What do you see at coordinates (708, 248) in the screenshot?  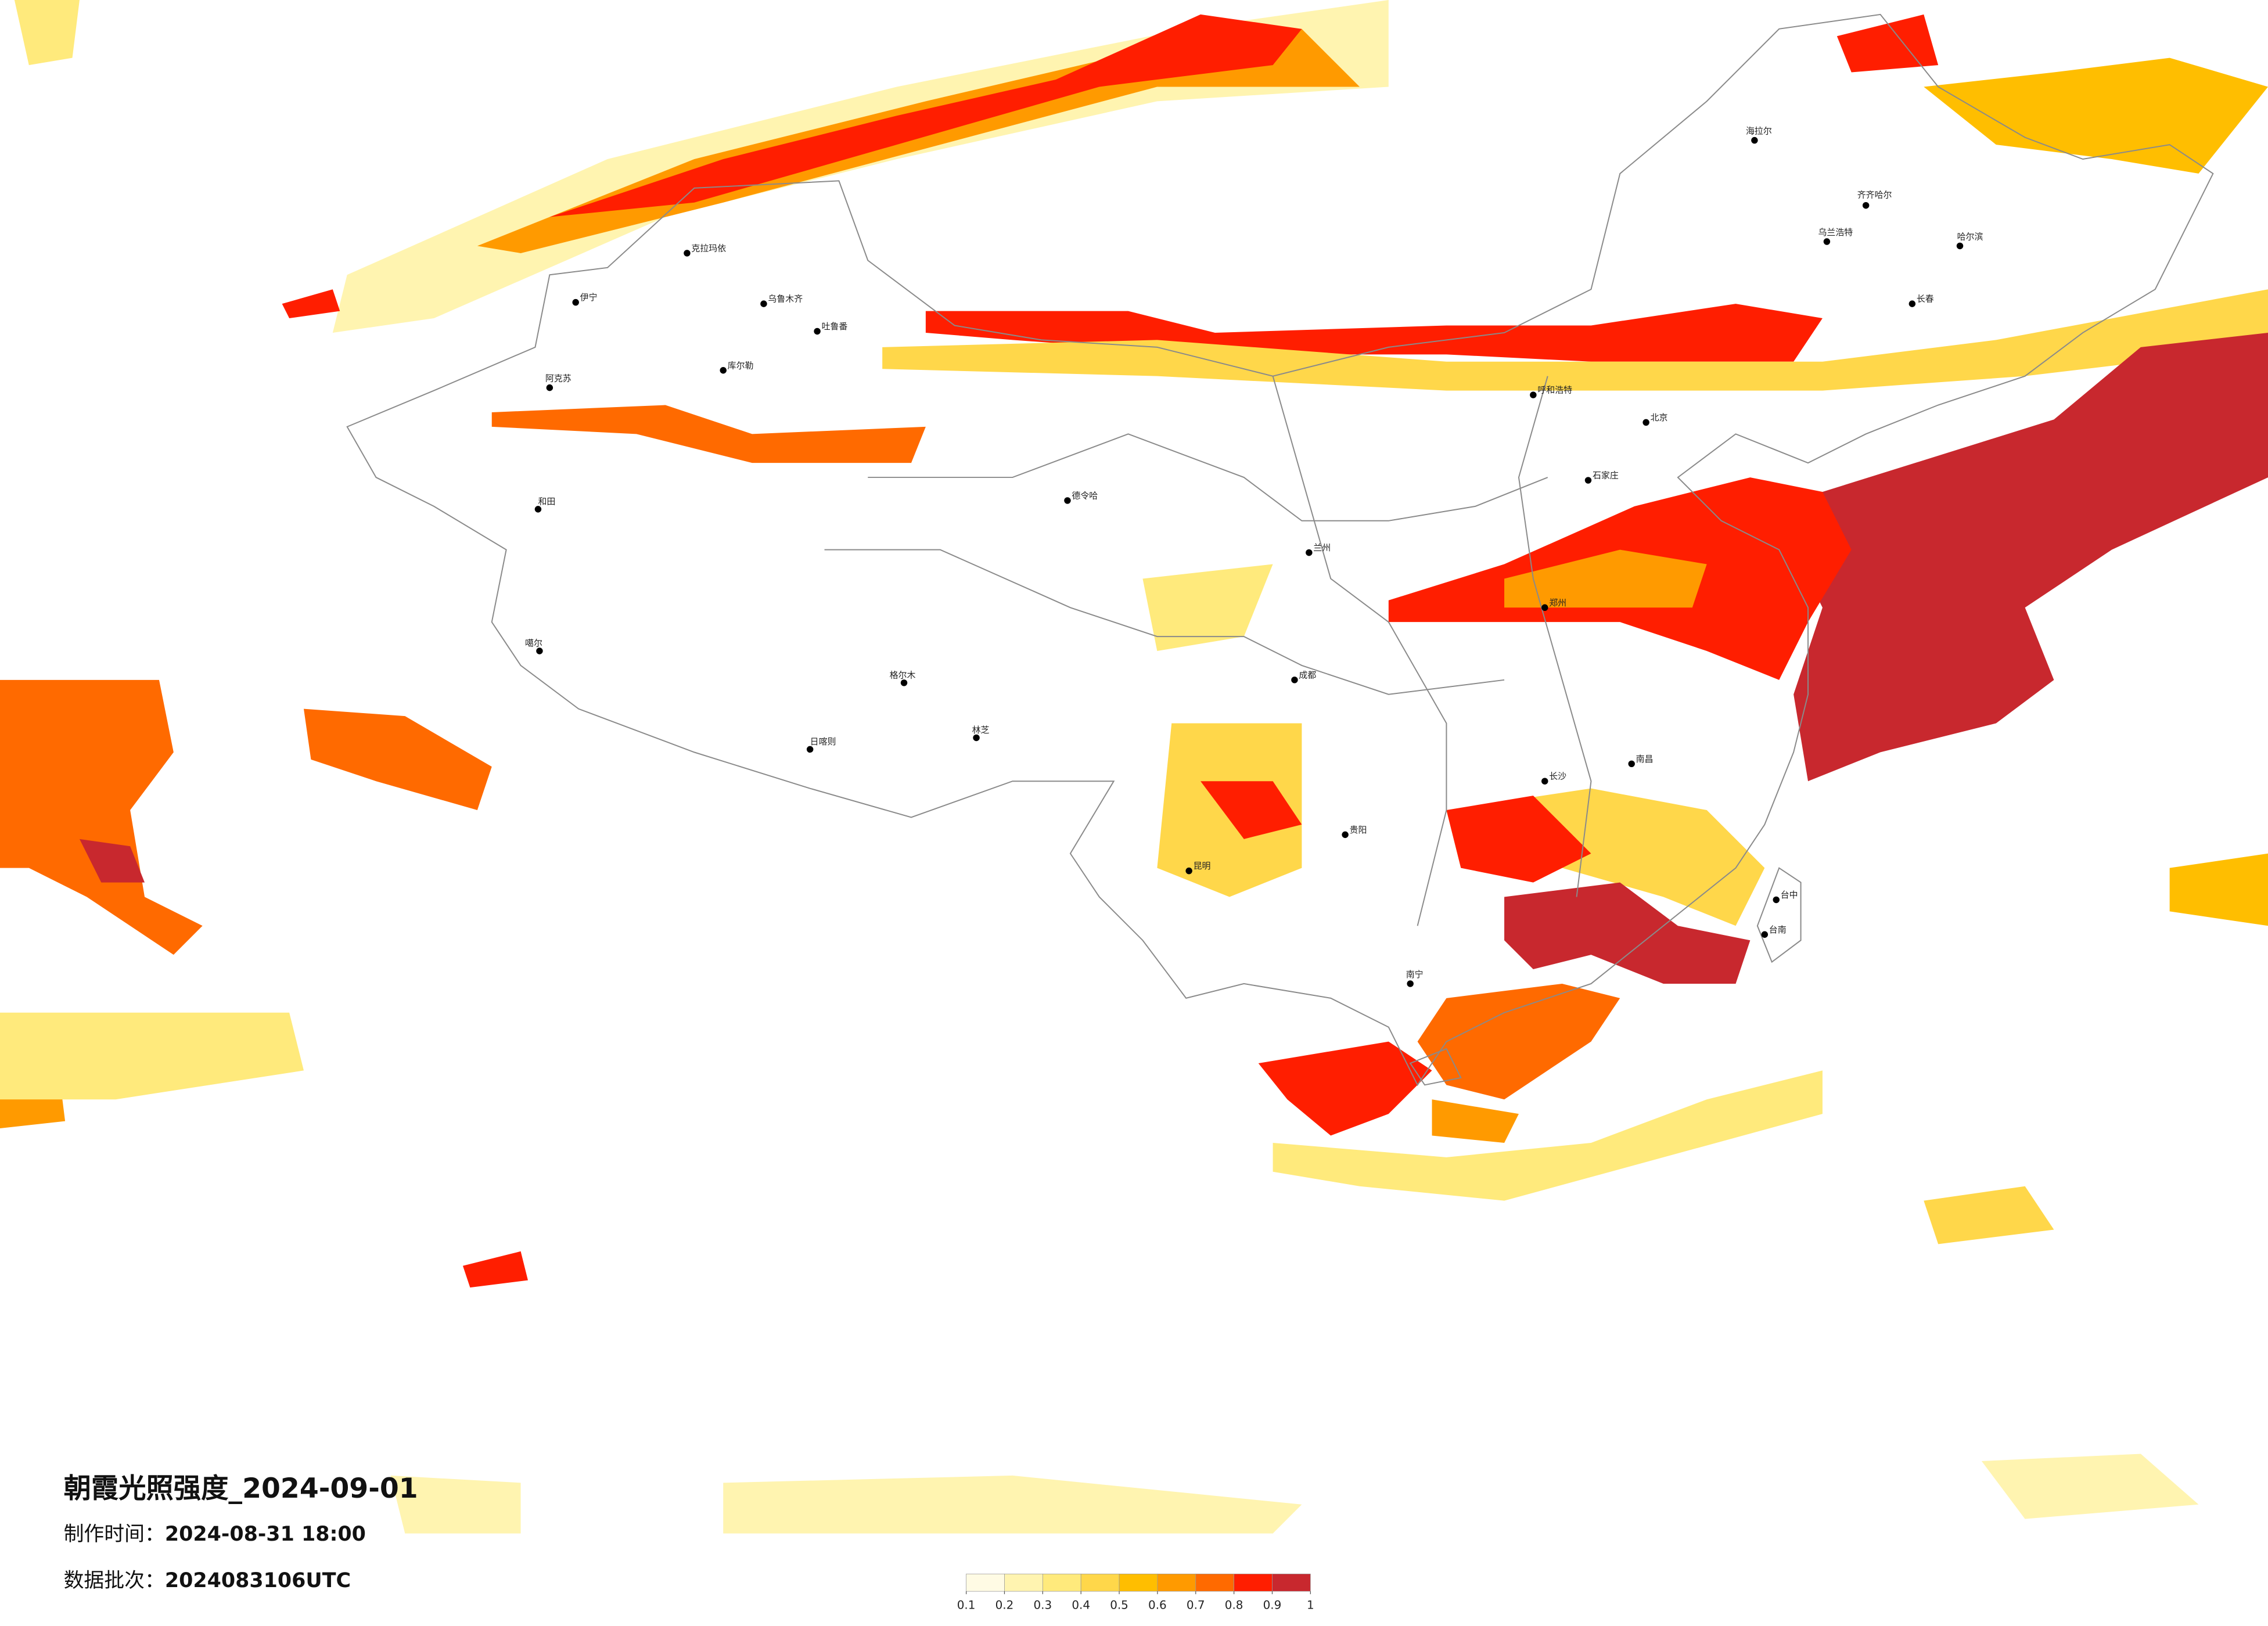 I see `city-label: 克拉玛依` at bounding box center [708, 248].